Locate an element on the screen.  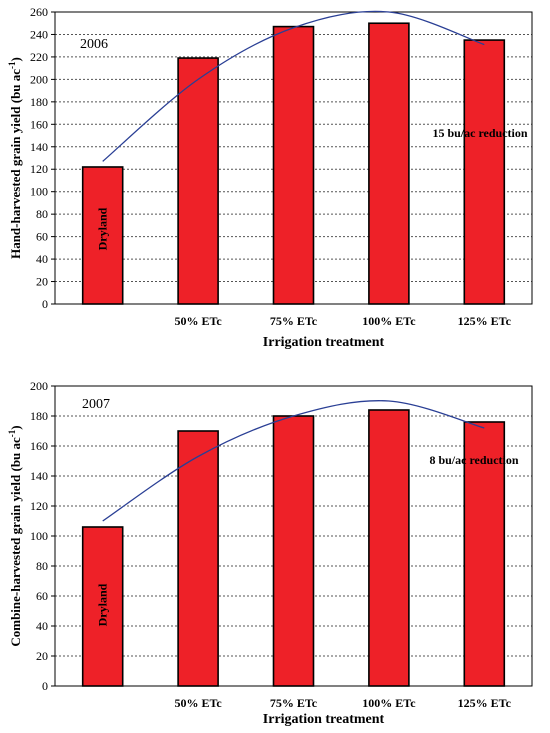
y-tick-label: 240 is located at coordinates (39, 34).